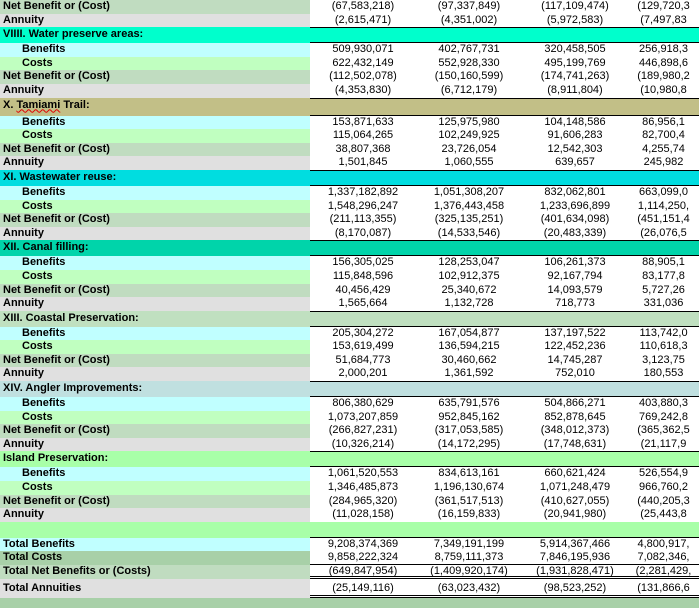 This screenshot has height=608, width=699. I want to click on value-cell: (2,615,471), so click(363, 20).